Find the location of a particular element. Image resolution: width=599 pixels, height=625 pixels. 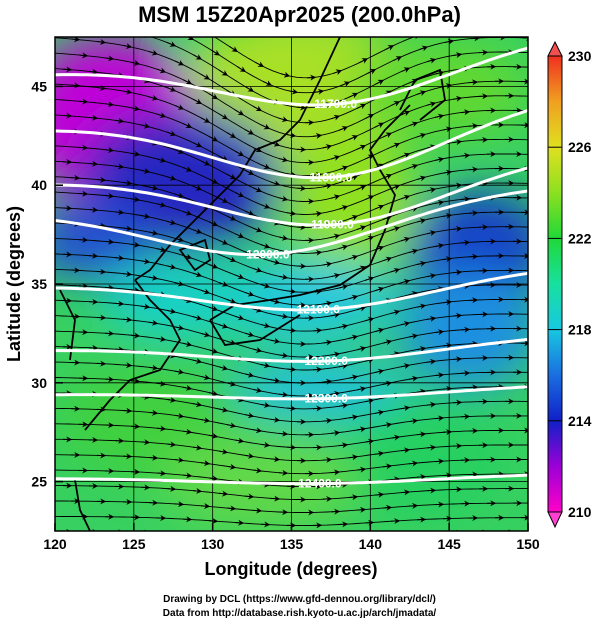

x-tick-label: 130 is located at coordinates (213, 544).